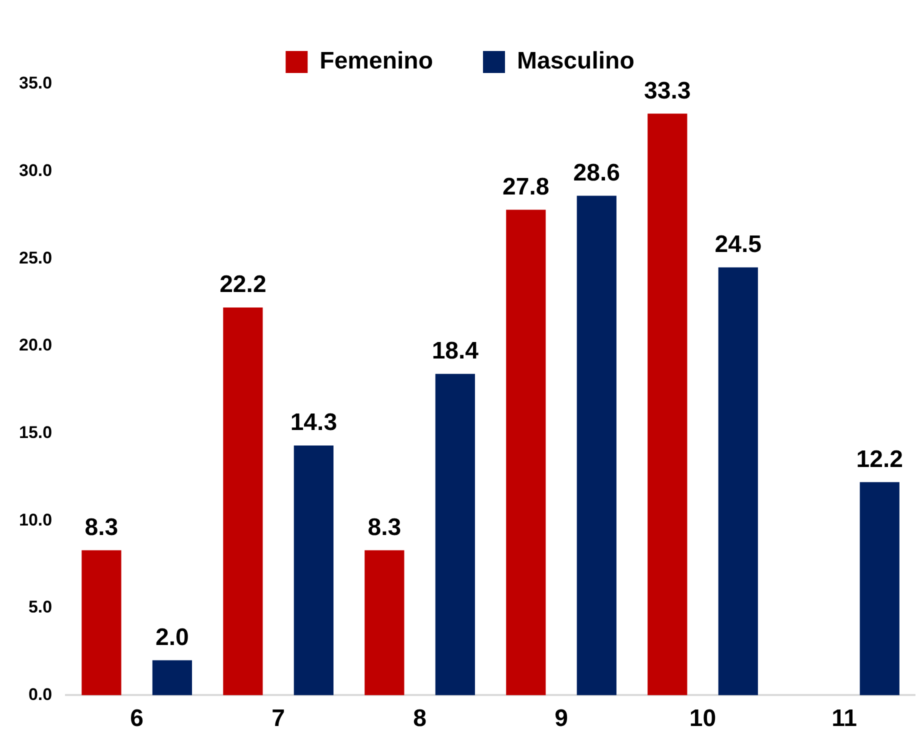  Describe the element at coordinates (844, 718) in the screenshot. I see `x-tick-label: 11` at that location.